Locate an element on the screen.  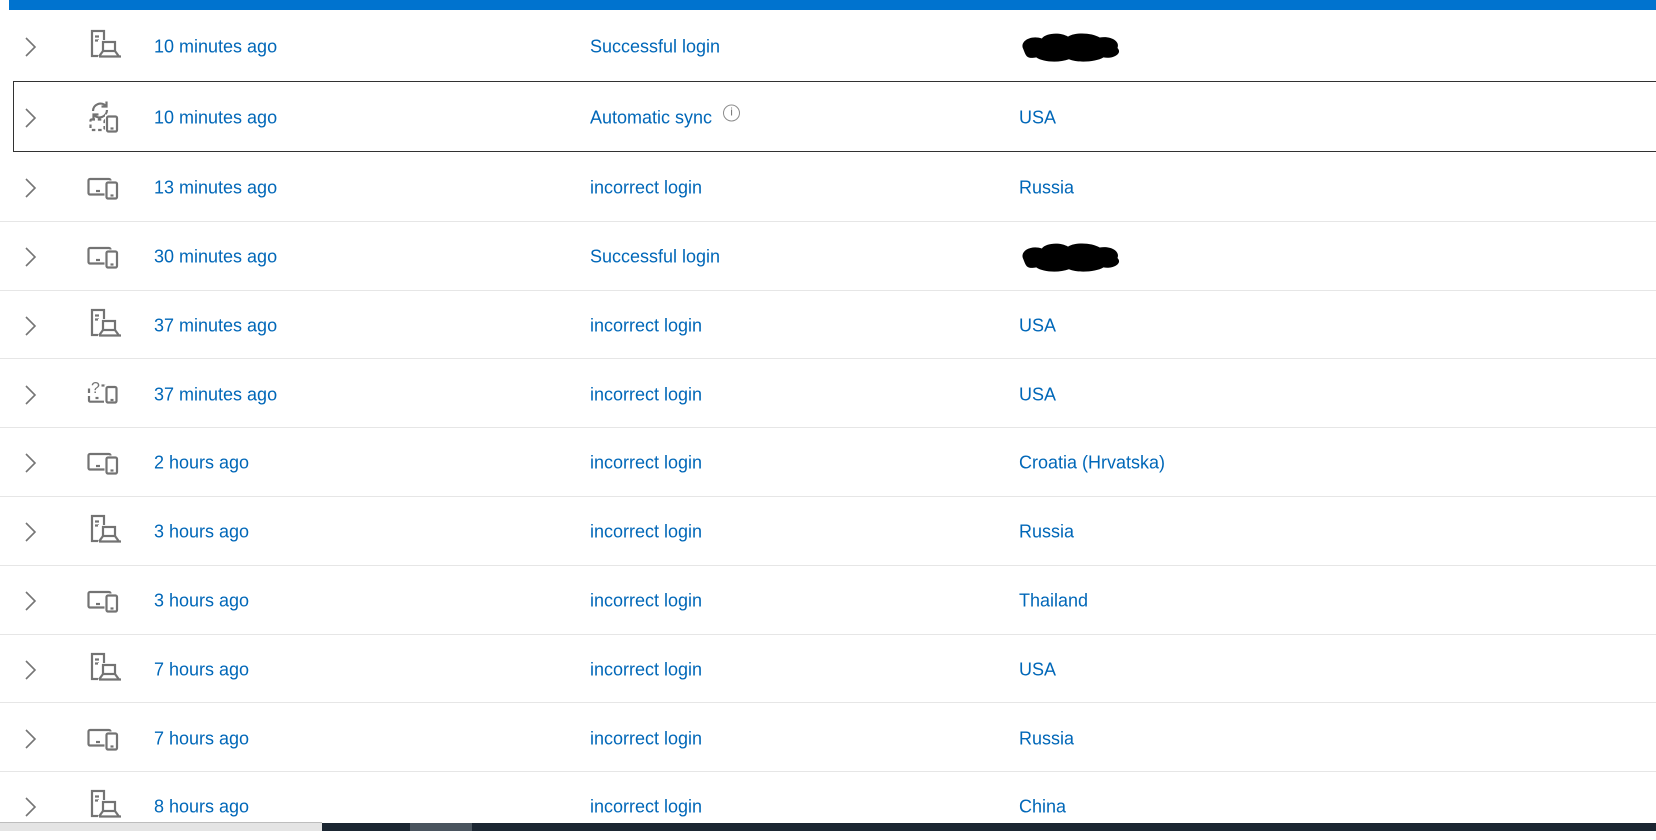
activity-row: 3 hours ago incorrect login Thailand is located at coordinates (828, 599).